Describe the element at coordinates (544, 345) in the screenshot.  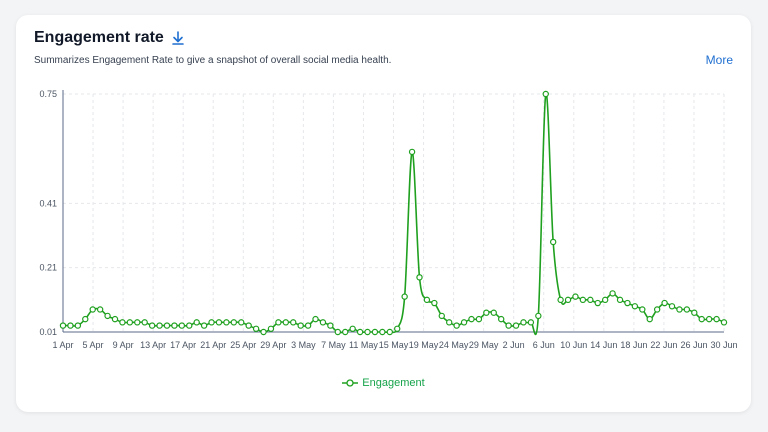
I see `x-tick-label: 6 Jun` at that location.